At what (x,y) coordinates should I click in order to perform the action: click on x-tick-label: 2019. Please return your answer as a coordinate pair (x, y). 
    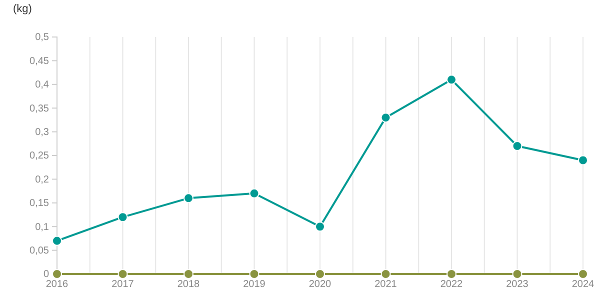
    Looking at the image, I should click on (254, 284).